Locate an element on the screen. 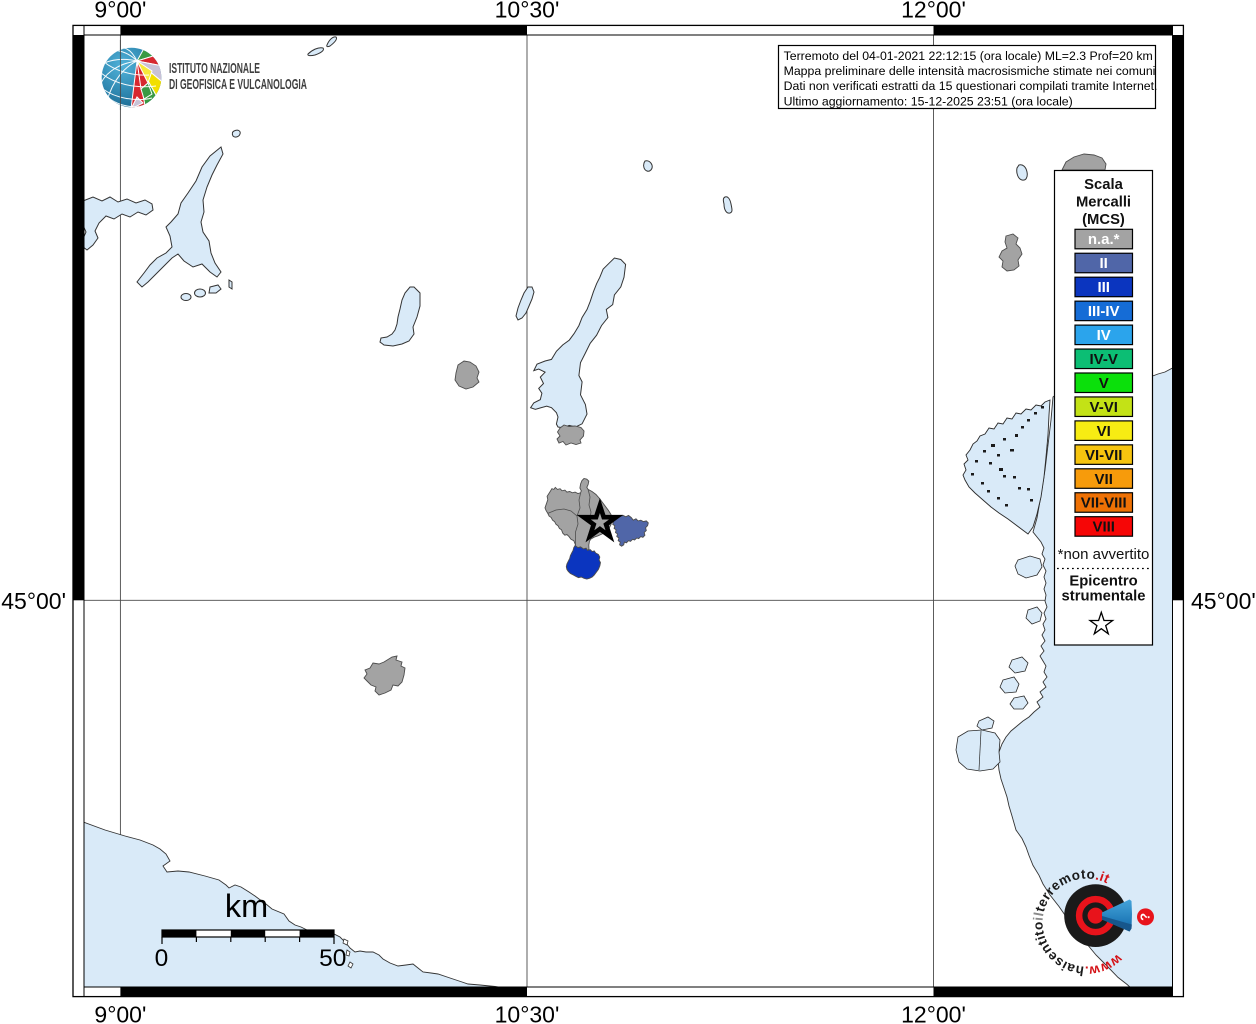  svg-text: 50 is located at coordinates (332, 958).